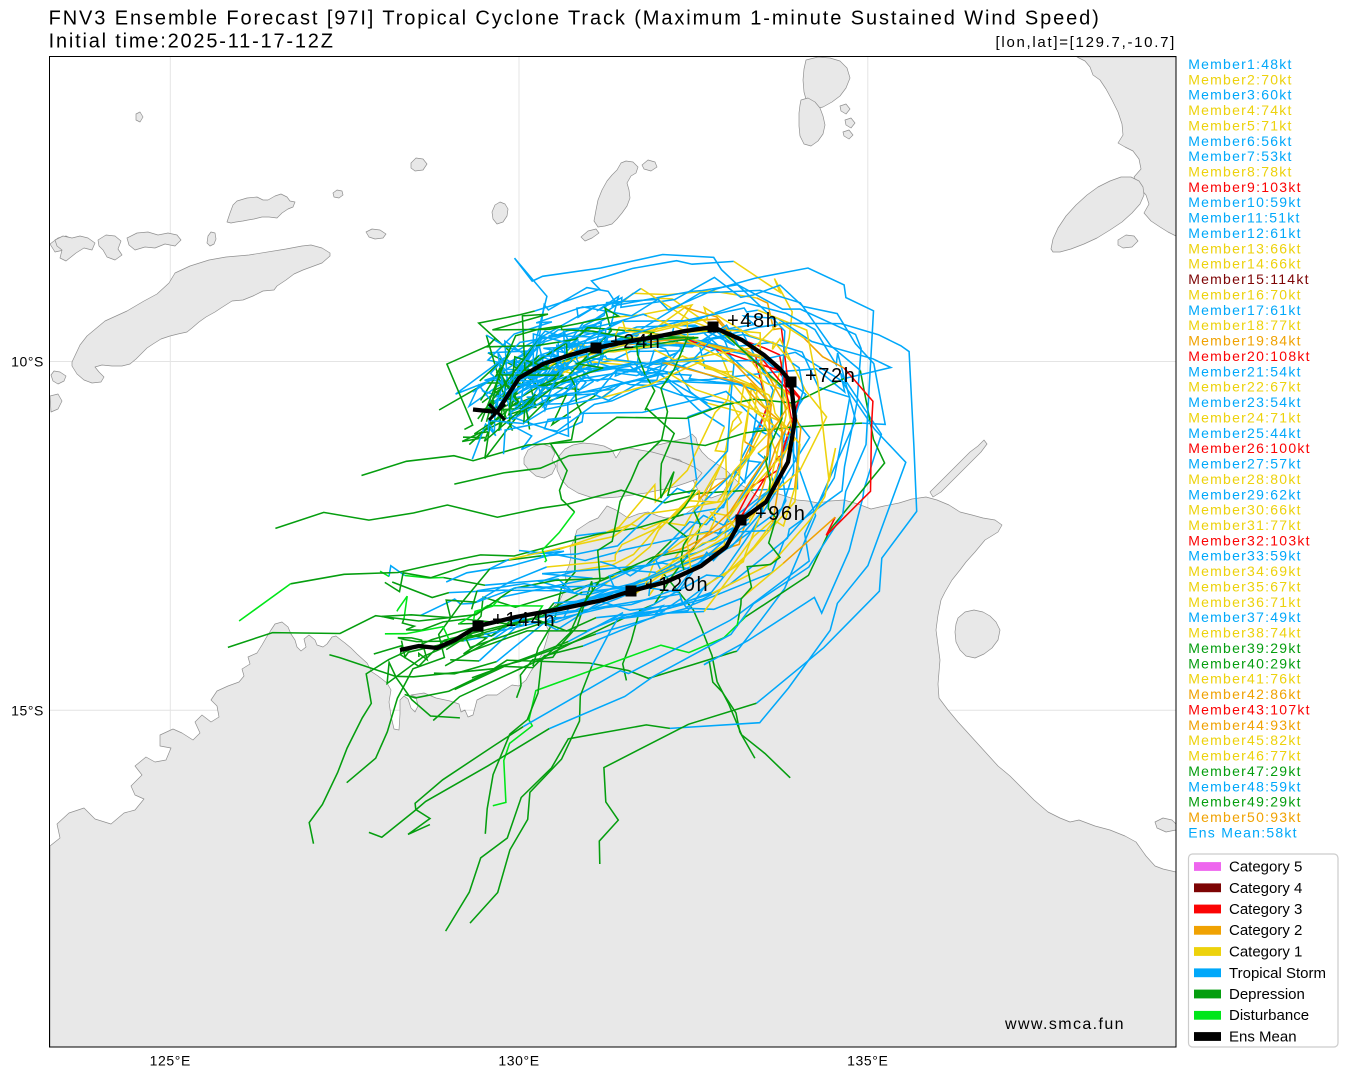 Image resolution: width=1347 pixels, height=1078 pixels. Describe the element at coordinates (1240, 64) in the screenshot. I see `svg-text: Member1:48kt` at that location.